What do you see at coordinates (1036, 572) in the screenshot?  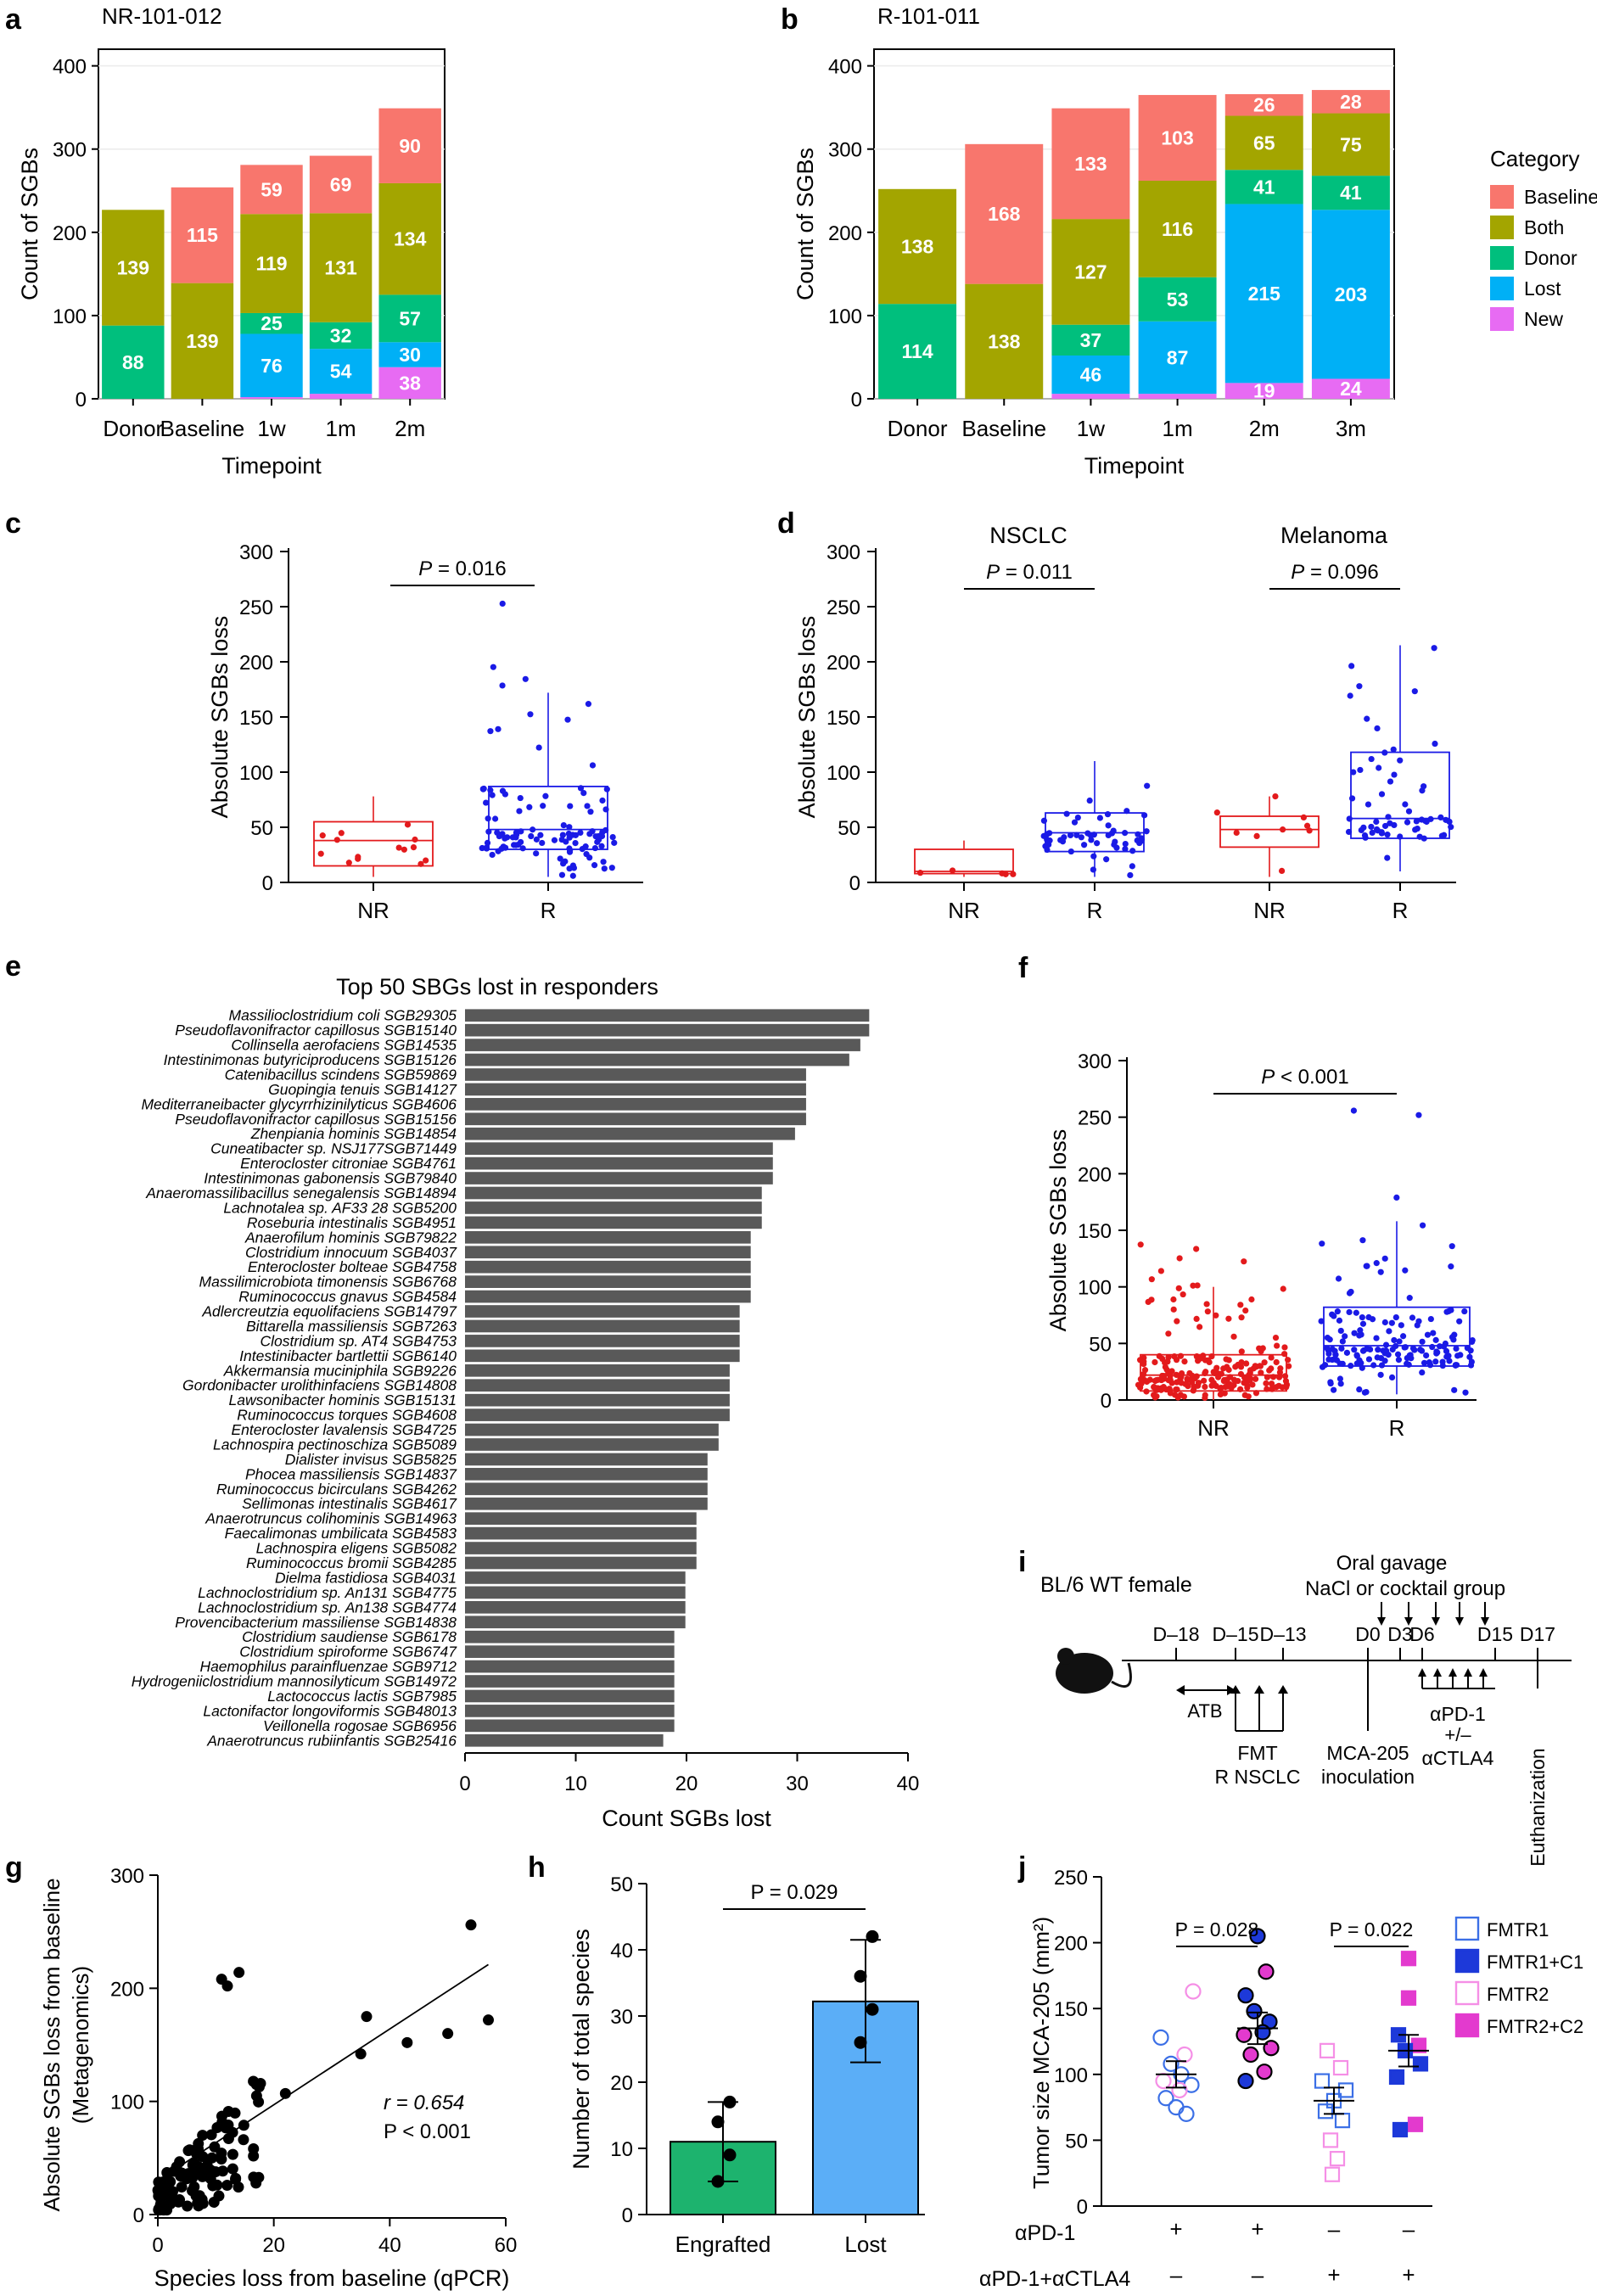 I see `p-number: = 0.011` at bounding box center [1036, 572].